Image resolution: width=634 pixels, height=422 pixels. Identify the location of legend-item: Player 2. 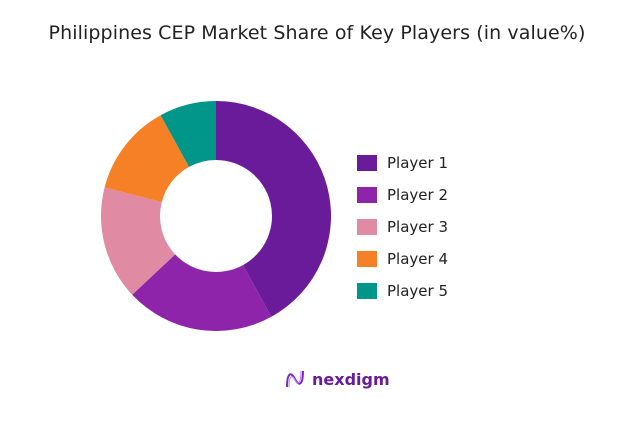
(402, 195).